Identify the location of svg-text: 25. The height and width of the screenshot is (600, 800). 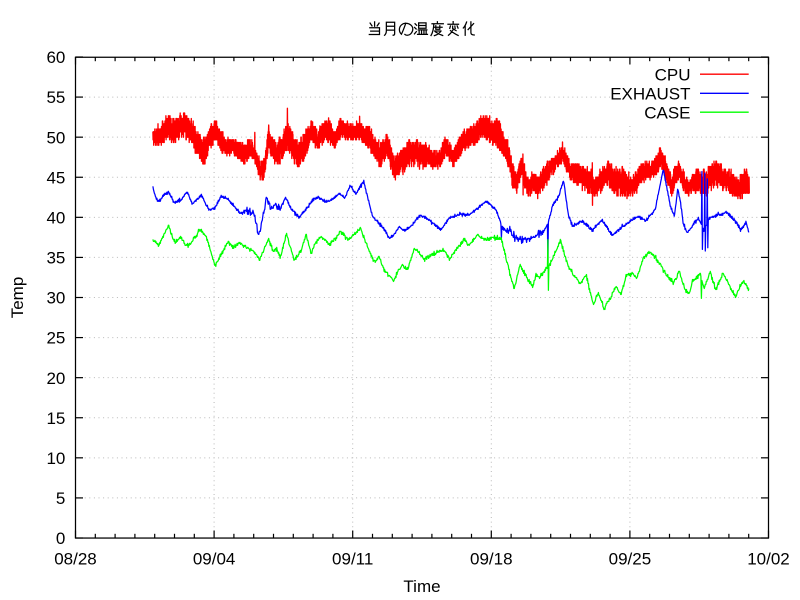
(55, 338).